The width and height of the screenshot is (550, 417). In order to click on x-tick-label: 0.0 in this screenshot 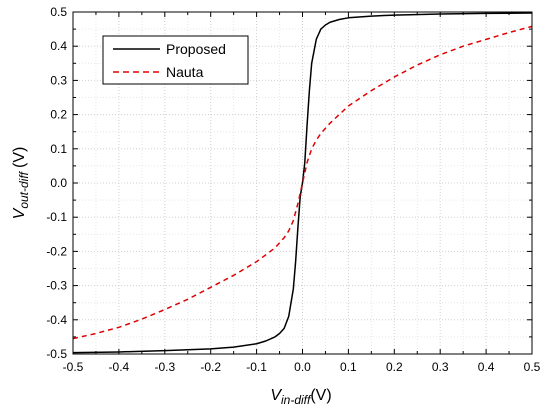, I will do `click(302, 367)`.